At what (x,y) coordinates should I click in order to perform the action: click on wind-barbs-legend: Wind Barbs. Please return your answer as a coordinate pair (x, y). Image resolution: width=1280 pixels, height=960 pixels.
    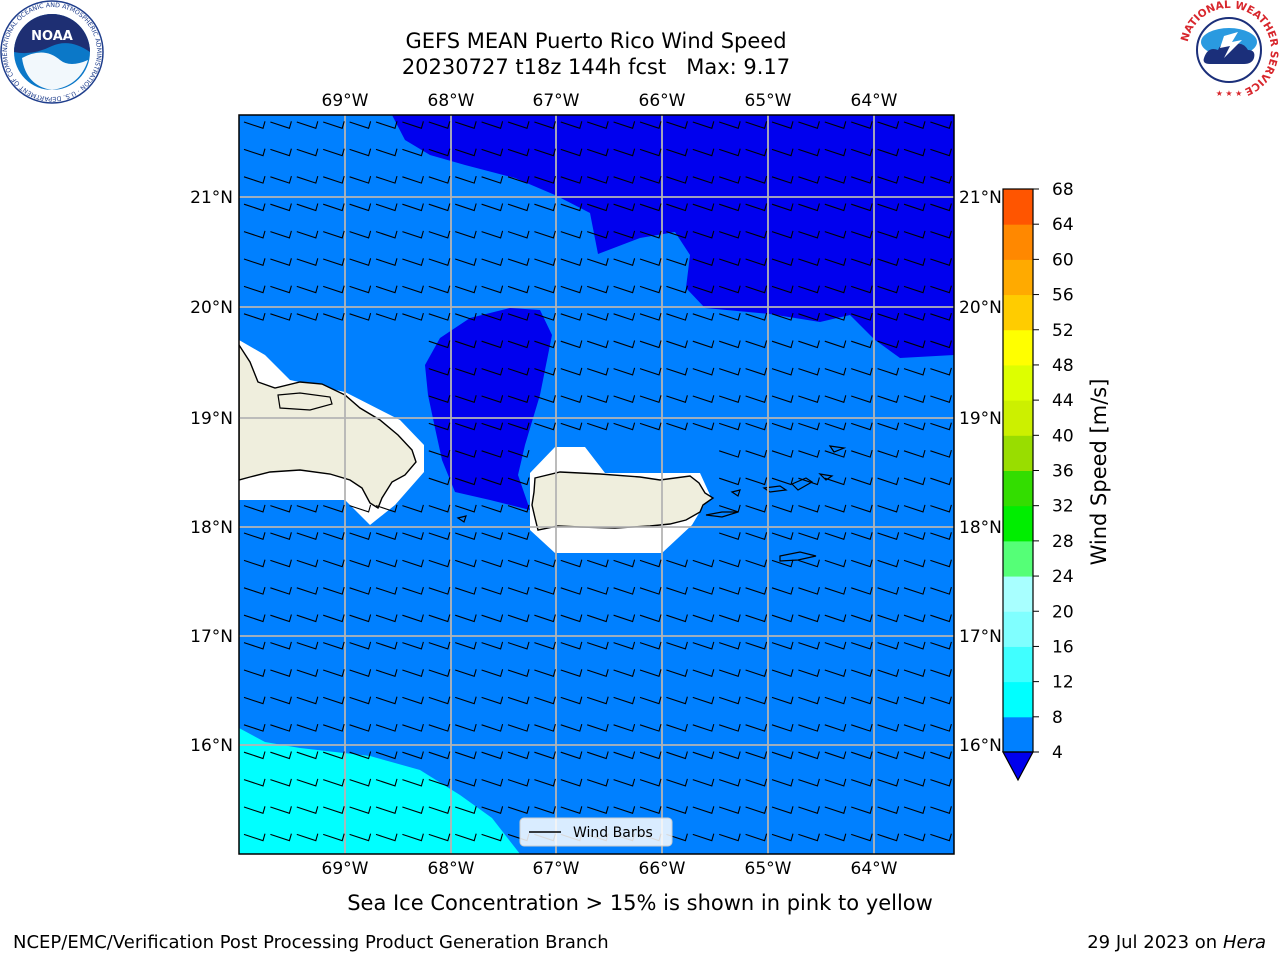
    Looking at the image, I should click on (596, 832).